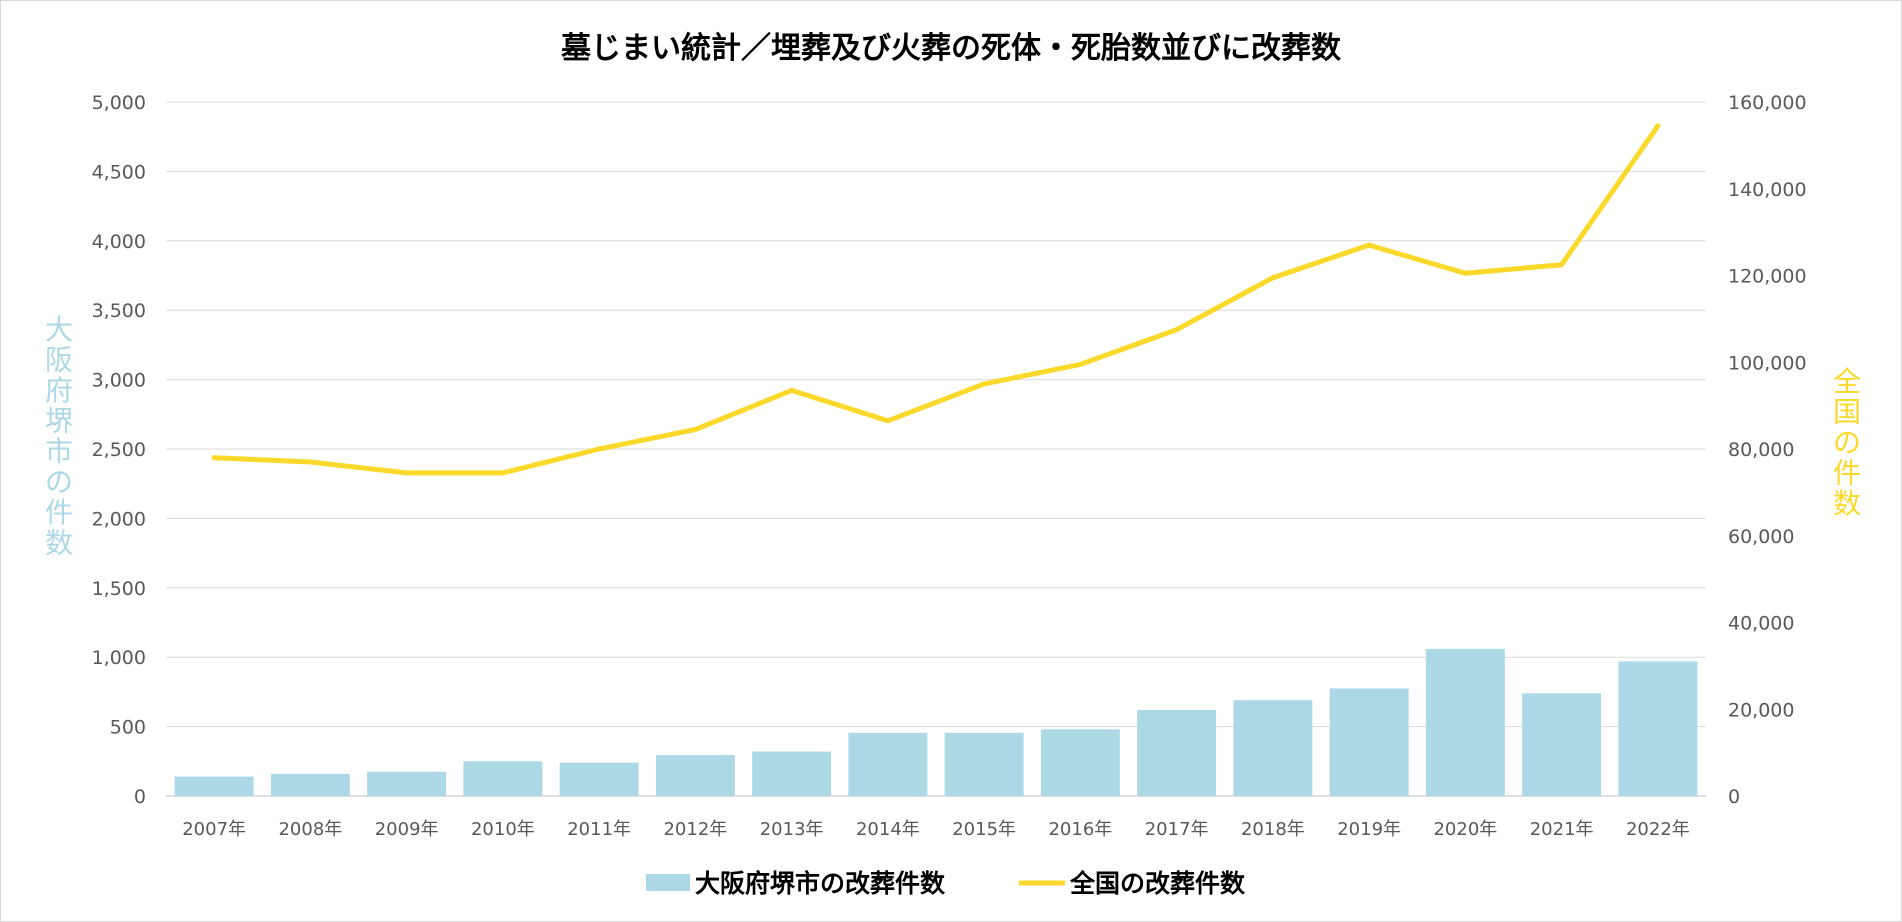 This screenshot has width=1902, height=922. I want to click on x-tick-label: 2021年, so click(1562, 829).